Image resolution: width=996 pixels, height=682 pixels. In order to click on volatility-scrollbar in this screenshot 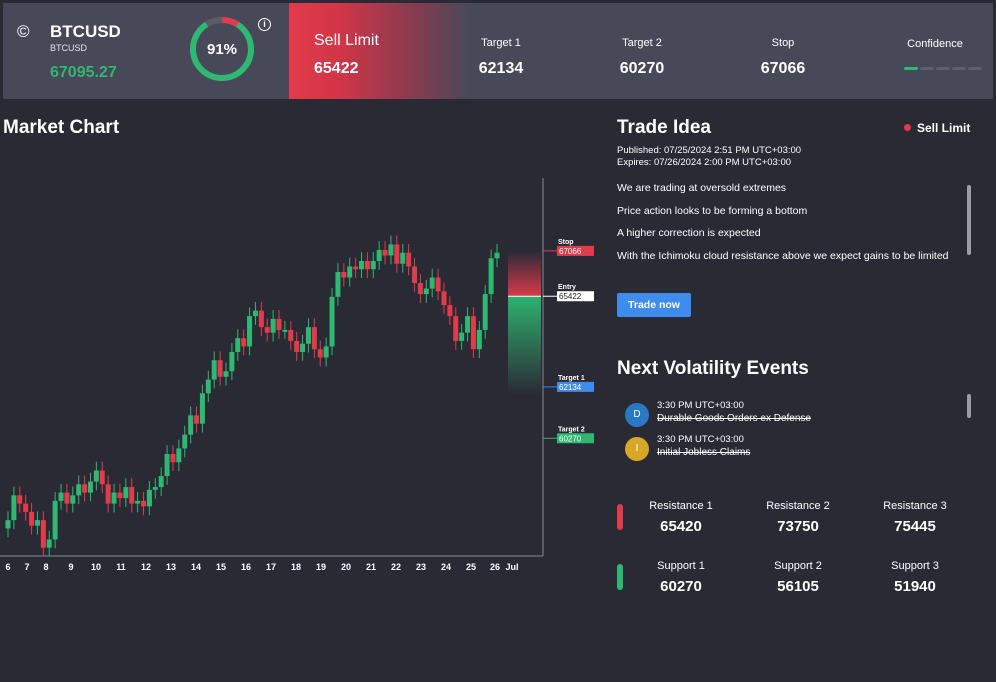, I will do `click(969, 406)`.